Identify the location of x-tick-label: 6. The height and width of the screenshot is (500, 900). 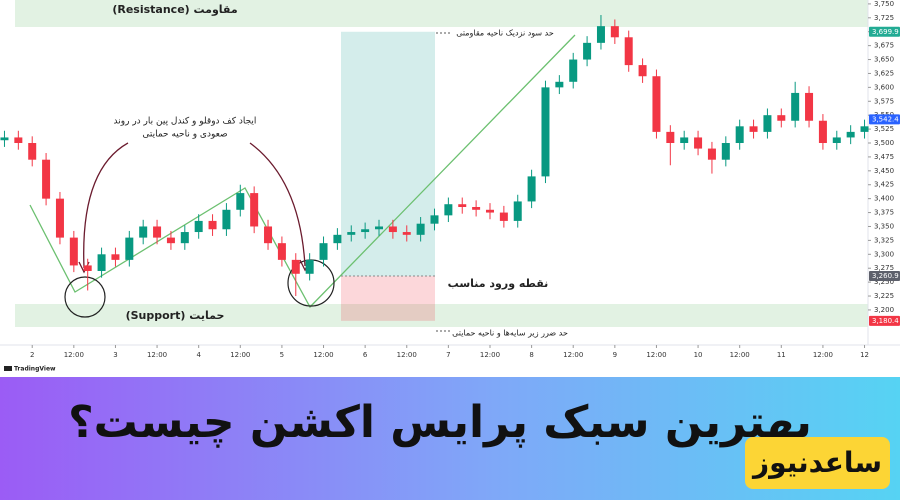
(365, 355).